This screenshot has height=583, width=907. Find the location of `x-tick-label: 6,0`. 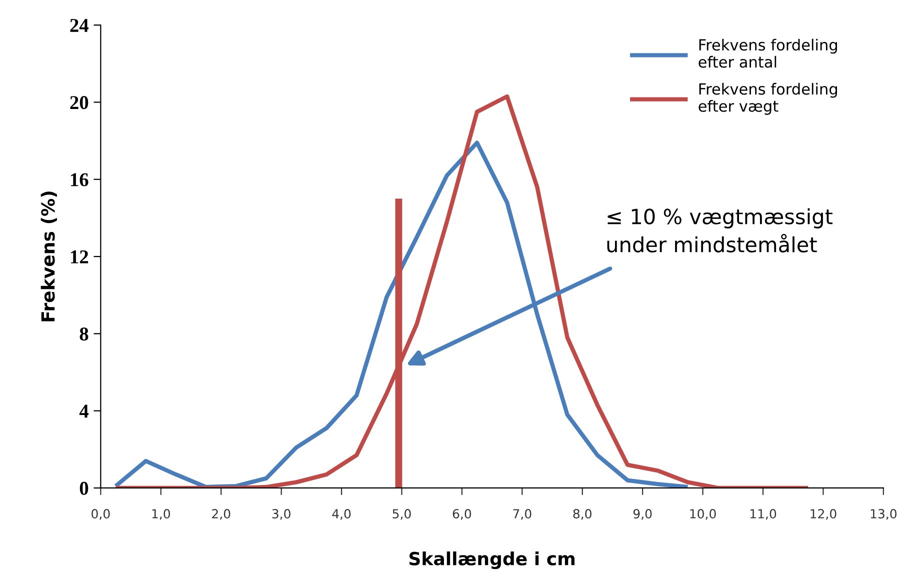

x-tick-label: 6,0 is located at coordinates (462, 514).